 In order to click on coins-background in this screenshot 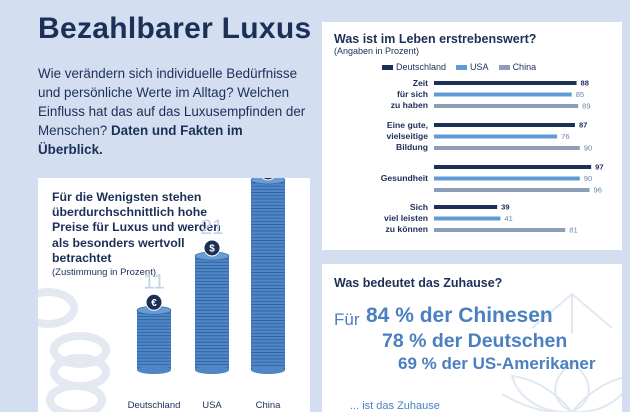, I will do `click(74, 350)`.